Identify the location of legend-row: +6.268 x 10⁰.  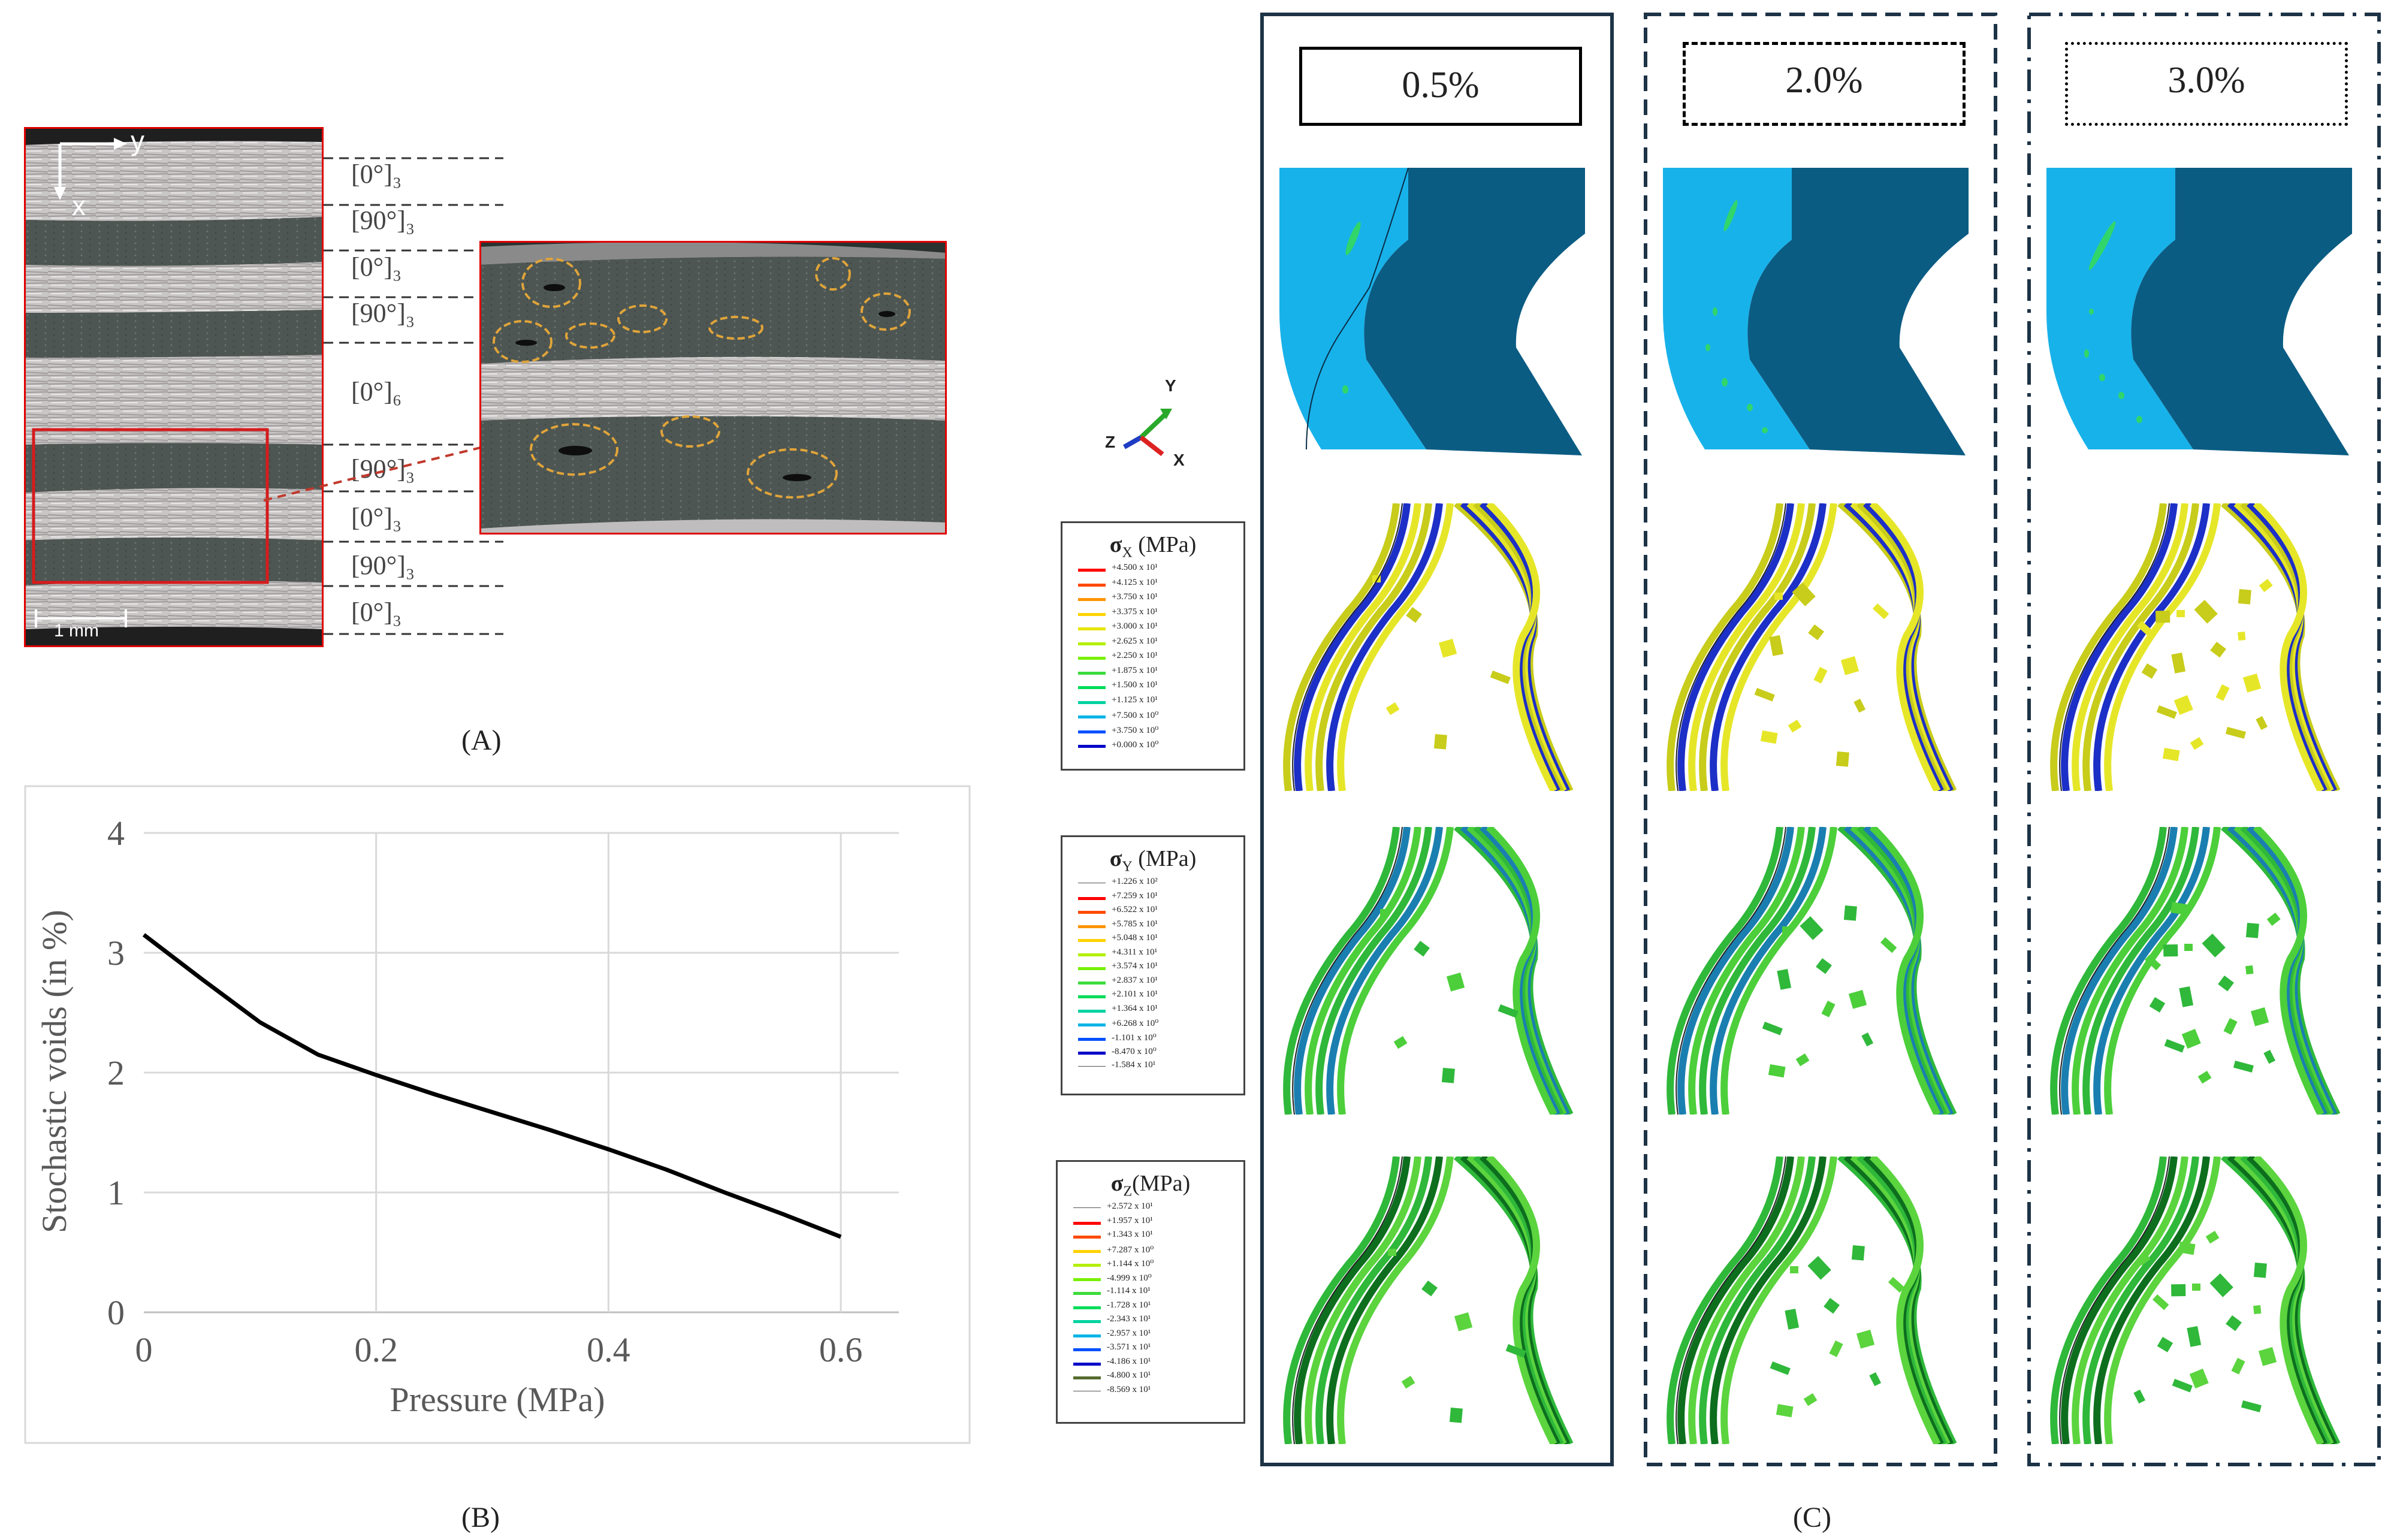
(1152, 1026).